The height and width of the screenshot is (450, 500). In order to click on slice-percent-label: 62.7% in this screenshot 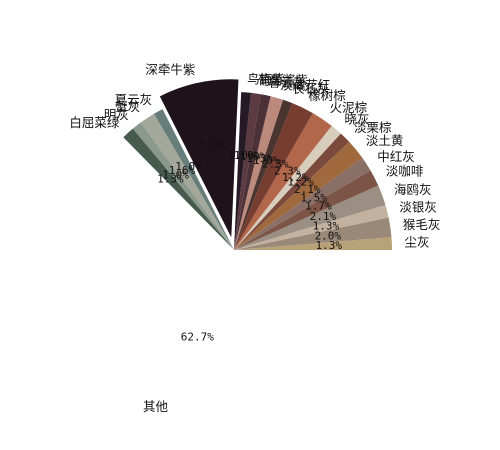, I will do `click(197, 336)`.